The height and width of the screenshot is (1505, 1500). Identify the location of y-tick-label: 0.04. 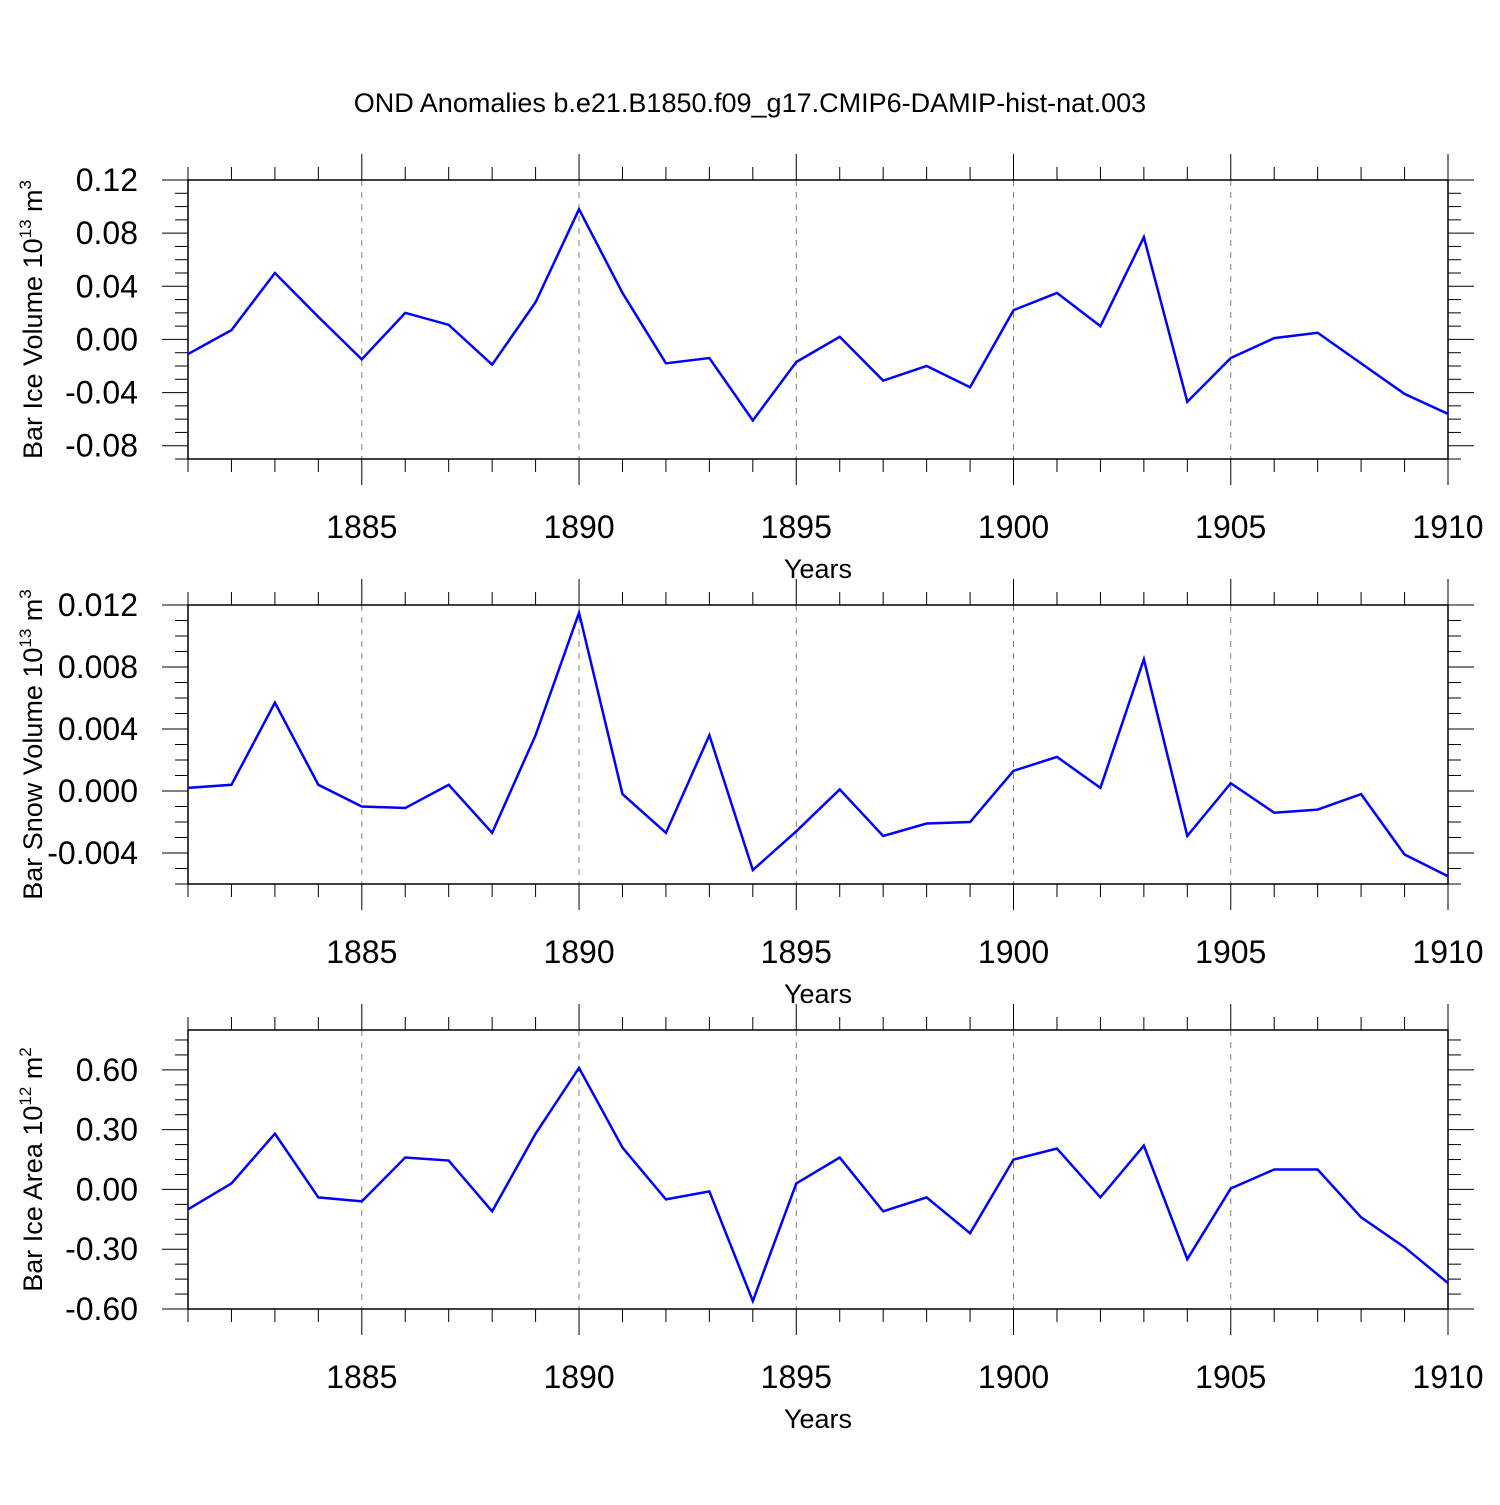
(107, 286).